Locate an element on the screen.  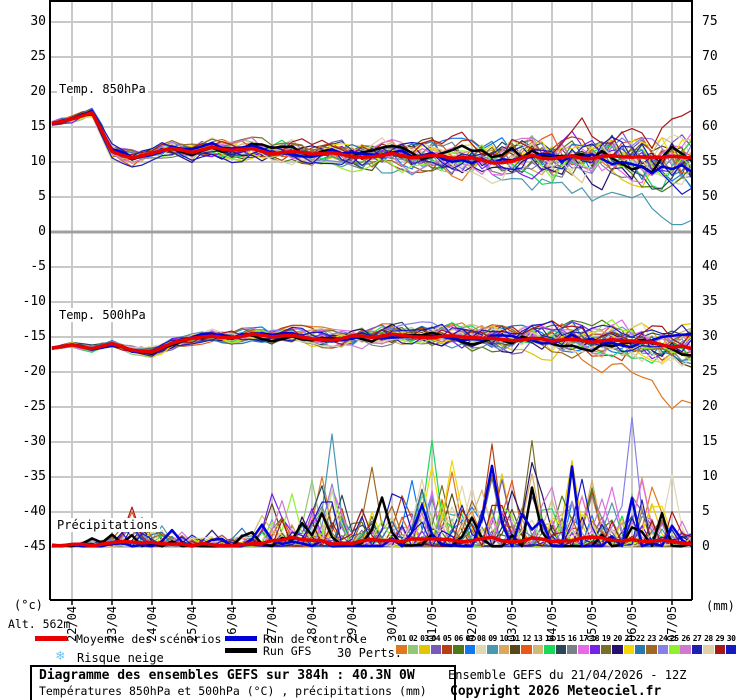
right-axis-tick: 45 is located at coordinates (710, 231).